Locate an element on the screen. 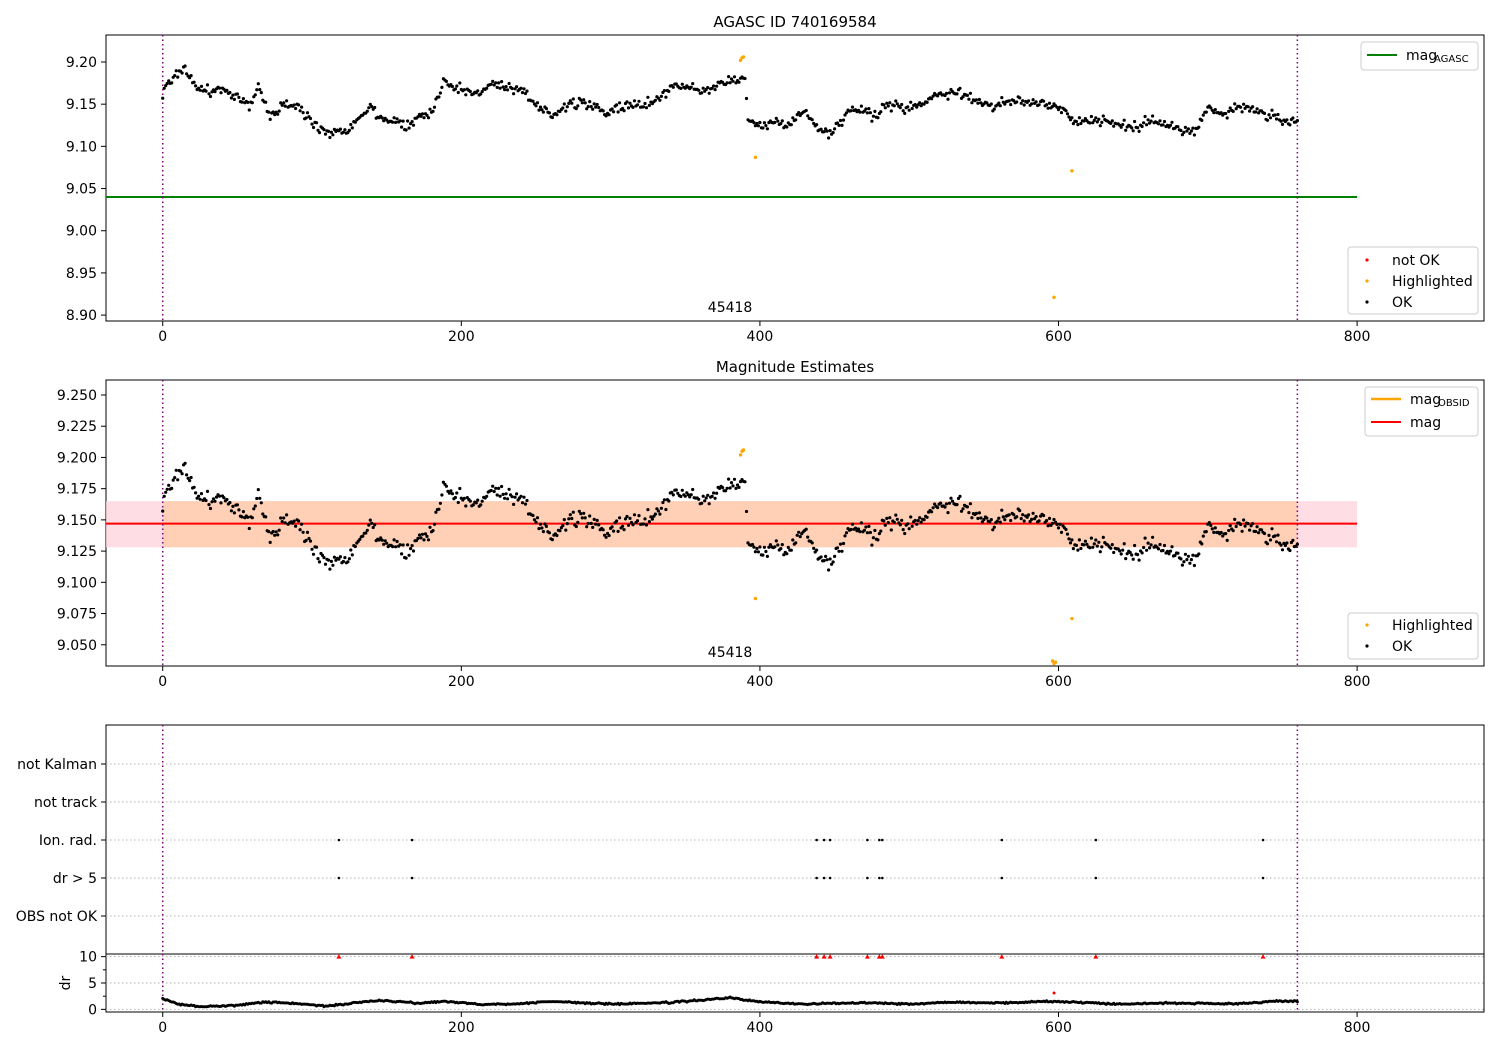  panel2-ok-points is located at coordinates (730, 516).